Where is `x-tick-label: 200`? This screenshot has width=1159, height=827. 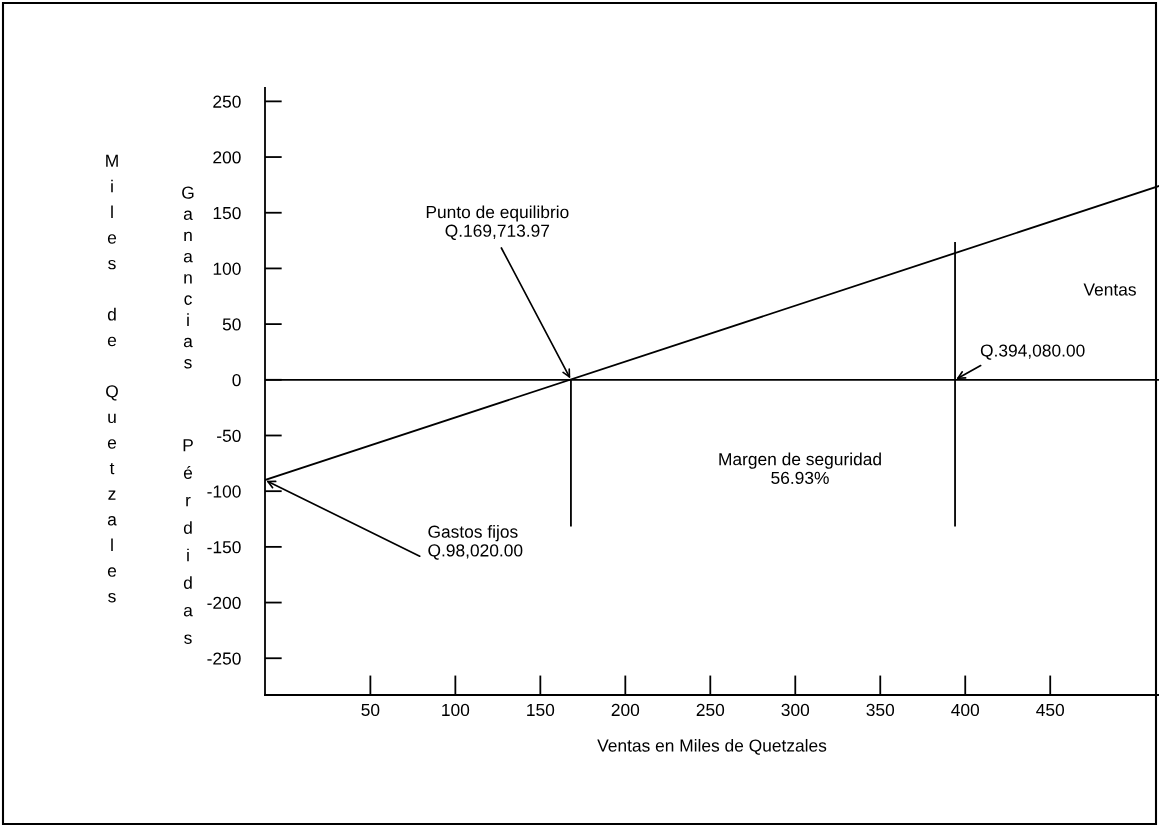 x-tick-label: 200 is located at coordinates (625, 710).